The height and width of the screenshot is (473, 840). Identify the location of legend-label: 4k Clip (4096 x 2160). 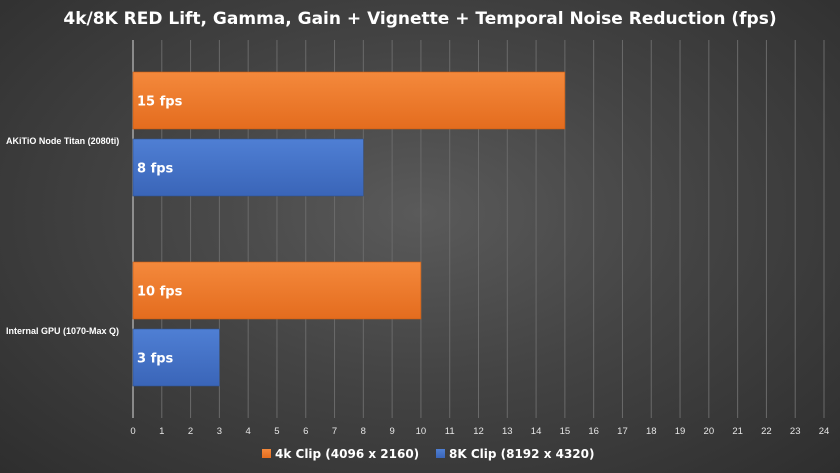
(347, 454).